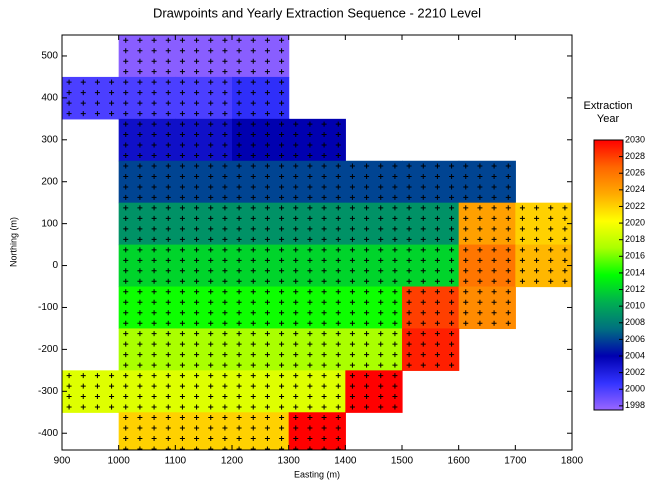 The width and height of the screenshot is (654, 486). I want to click on y-tick-label: -300, so click(48, 391).